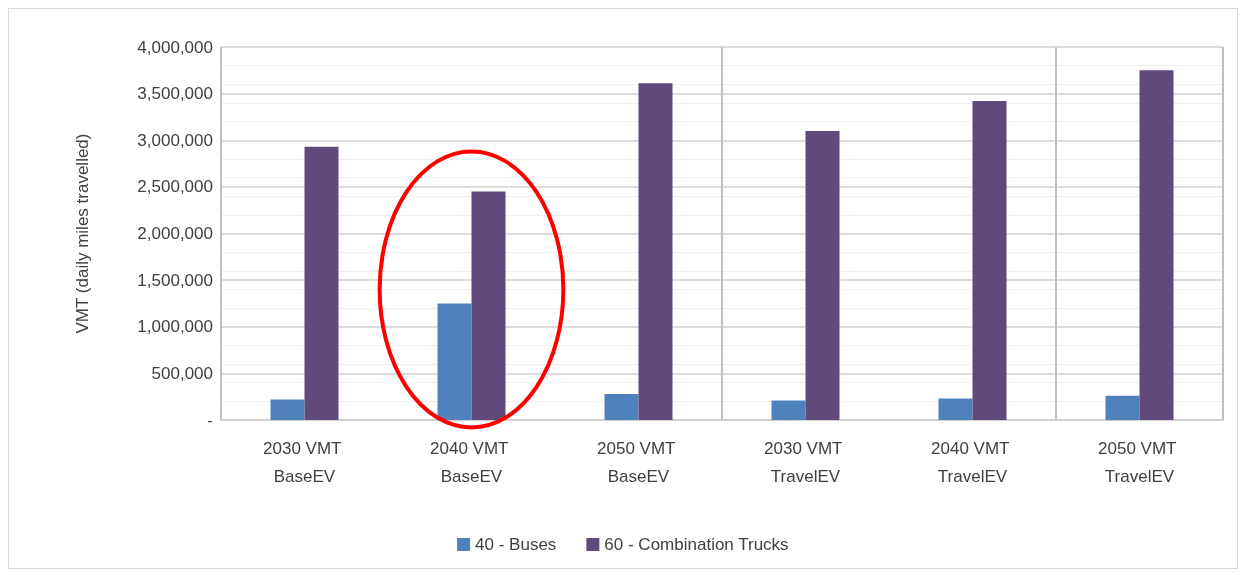 The width and height of the screenshot is (1244, 575). Describe the element at coordinates (638, 462) in the screenshot. I see `x-tick-label: 2050 VMT BaseEV` at that location.